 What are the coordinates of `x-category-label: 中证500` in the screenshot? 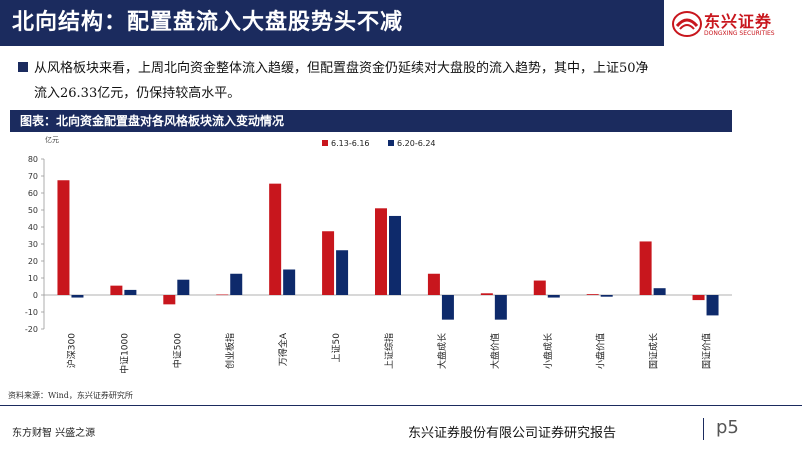 It's located at (177, 350).